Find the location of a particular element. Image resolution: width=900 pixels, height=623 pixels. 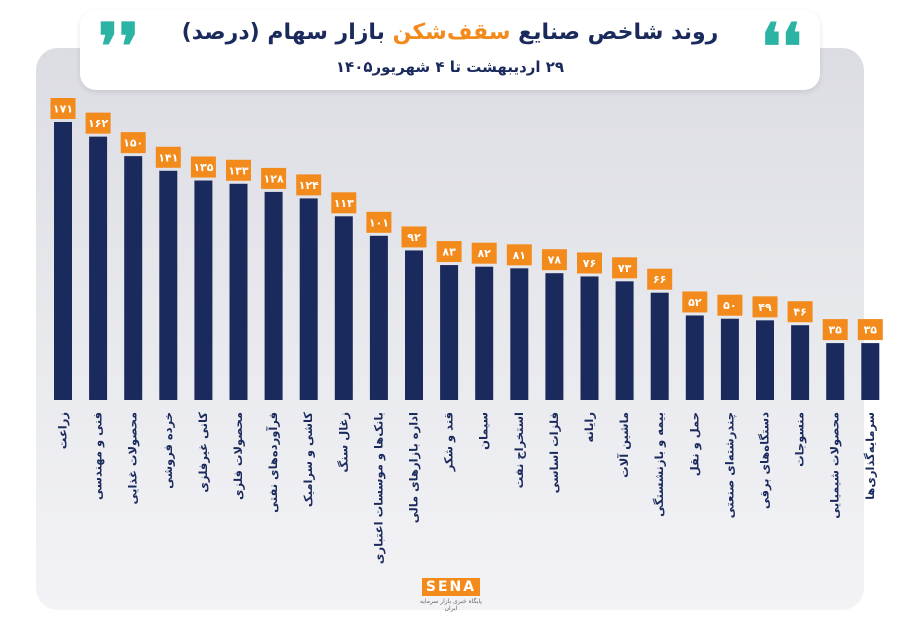

category-label: رایانه is located at coordinates (589, 427).